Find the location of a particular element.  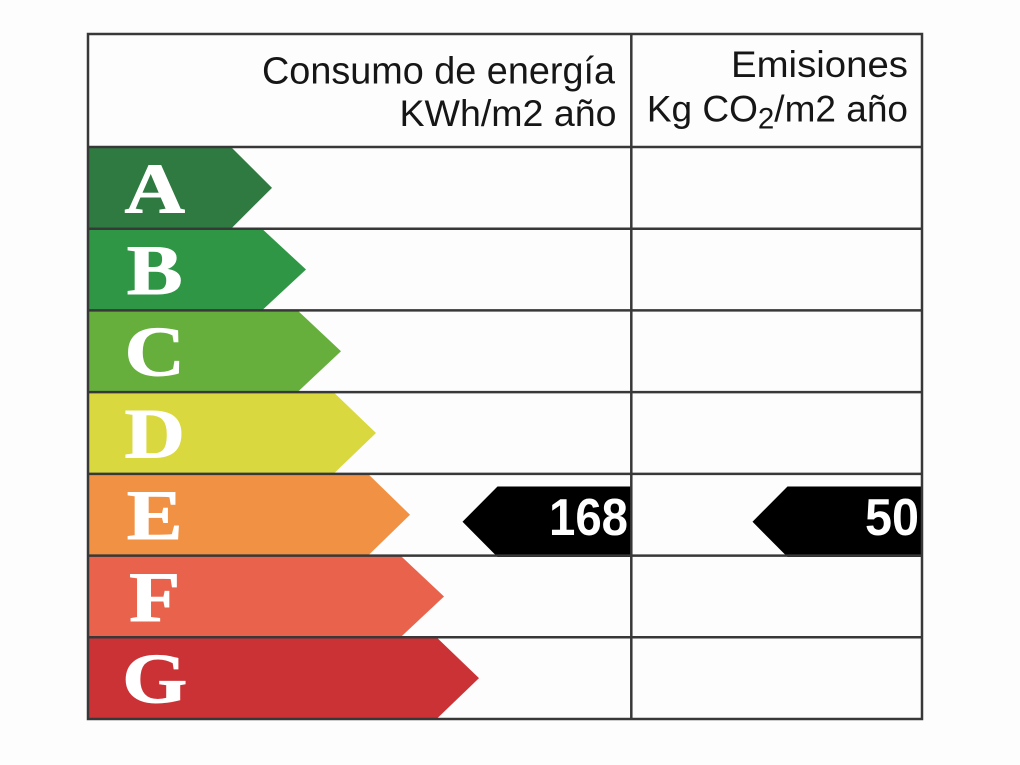

svg-text: B is located at coordinates (155, 270).